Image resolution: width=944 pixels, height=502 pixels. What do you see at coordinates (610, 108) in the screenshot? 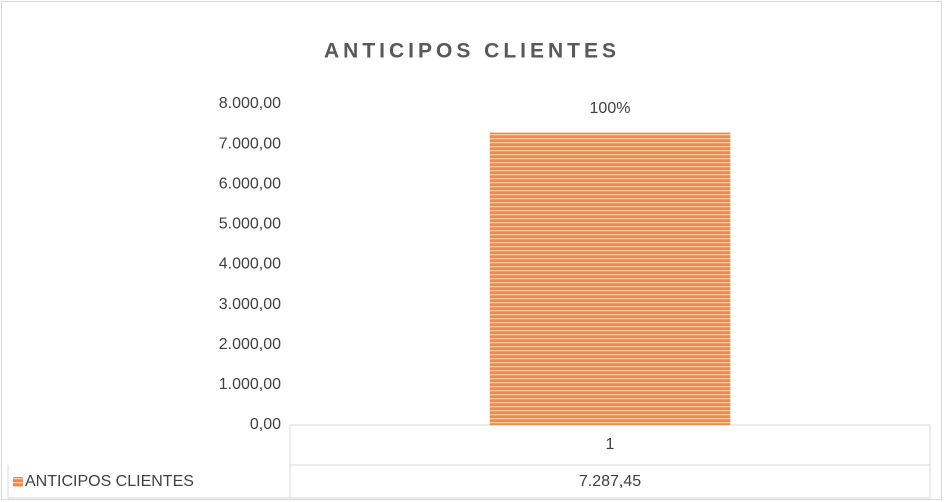
I see `data-label: 100%` at bounding box center [610, 108].